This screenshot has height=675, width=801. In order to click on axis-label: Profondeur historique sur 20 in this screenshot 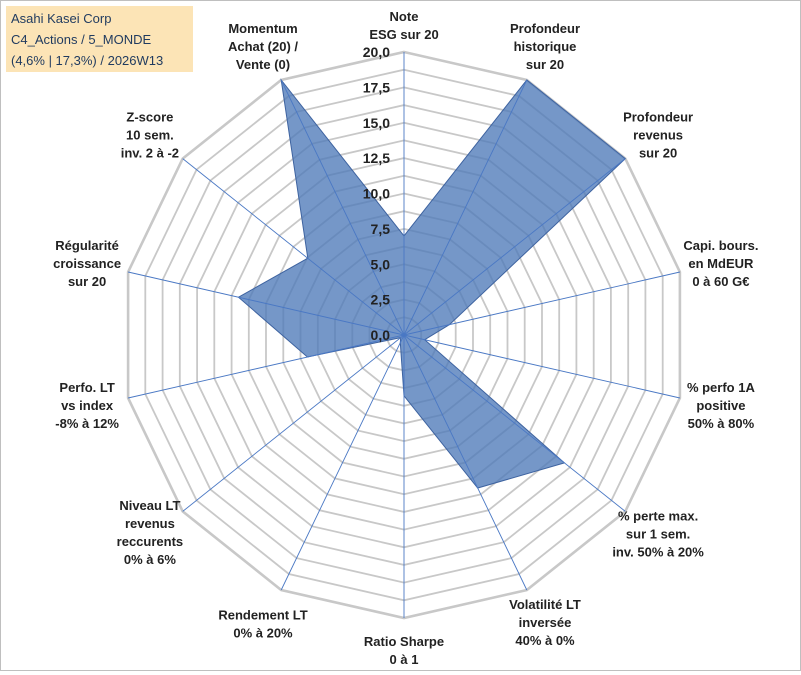, I will do `click(545, 46)`.